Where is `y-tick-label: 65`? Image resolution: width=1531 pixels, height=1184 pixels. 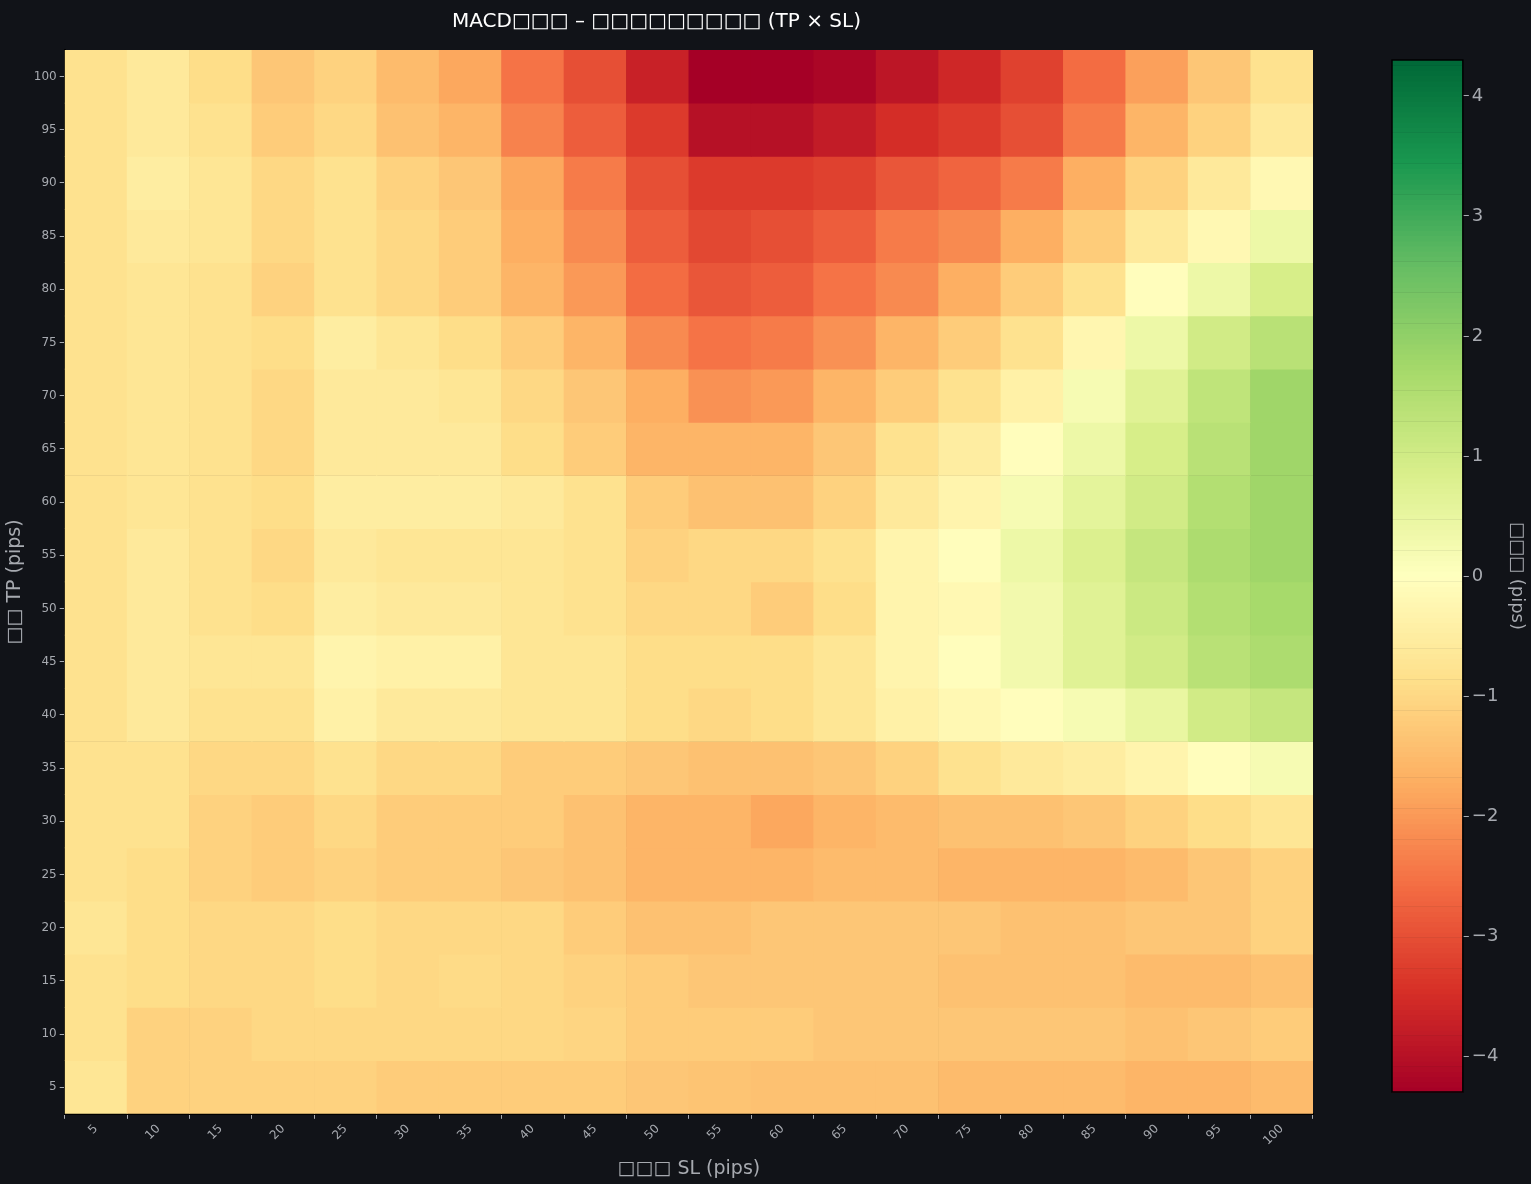
y-tick-label: 65 is located at coordinates (49, 448).